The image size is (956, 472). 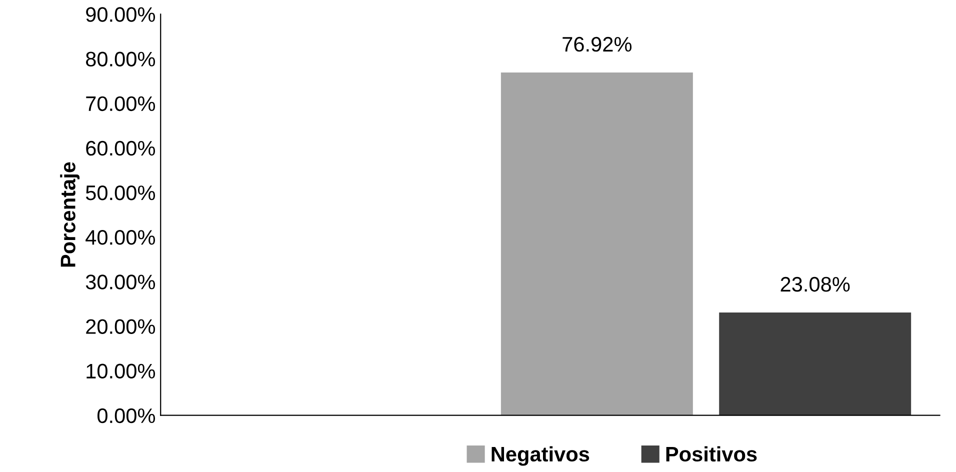 What do you see at coordinates (70, 214) in the screenshot?
I see `y-axis-title: Porcentaje` at bounding box center [70, 214].